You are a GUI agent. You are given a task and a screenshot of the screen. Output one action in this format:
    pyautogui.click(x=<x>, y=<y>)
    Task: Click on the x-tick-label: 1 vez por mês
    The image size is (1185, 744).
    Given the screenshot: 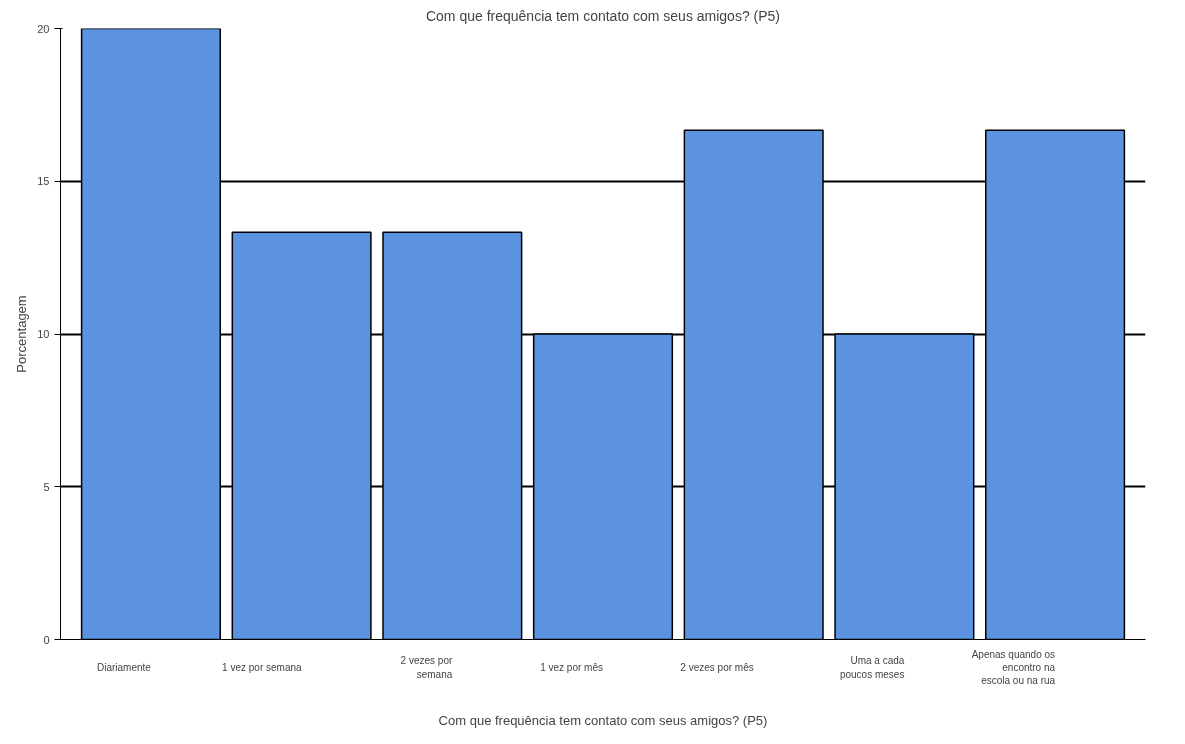 What is the action you would take?
    pyautogui.click(x=572, y=667)
    